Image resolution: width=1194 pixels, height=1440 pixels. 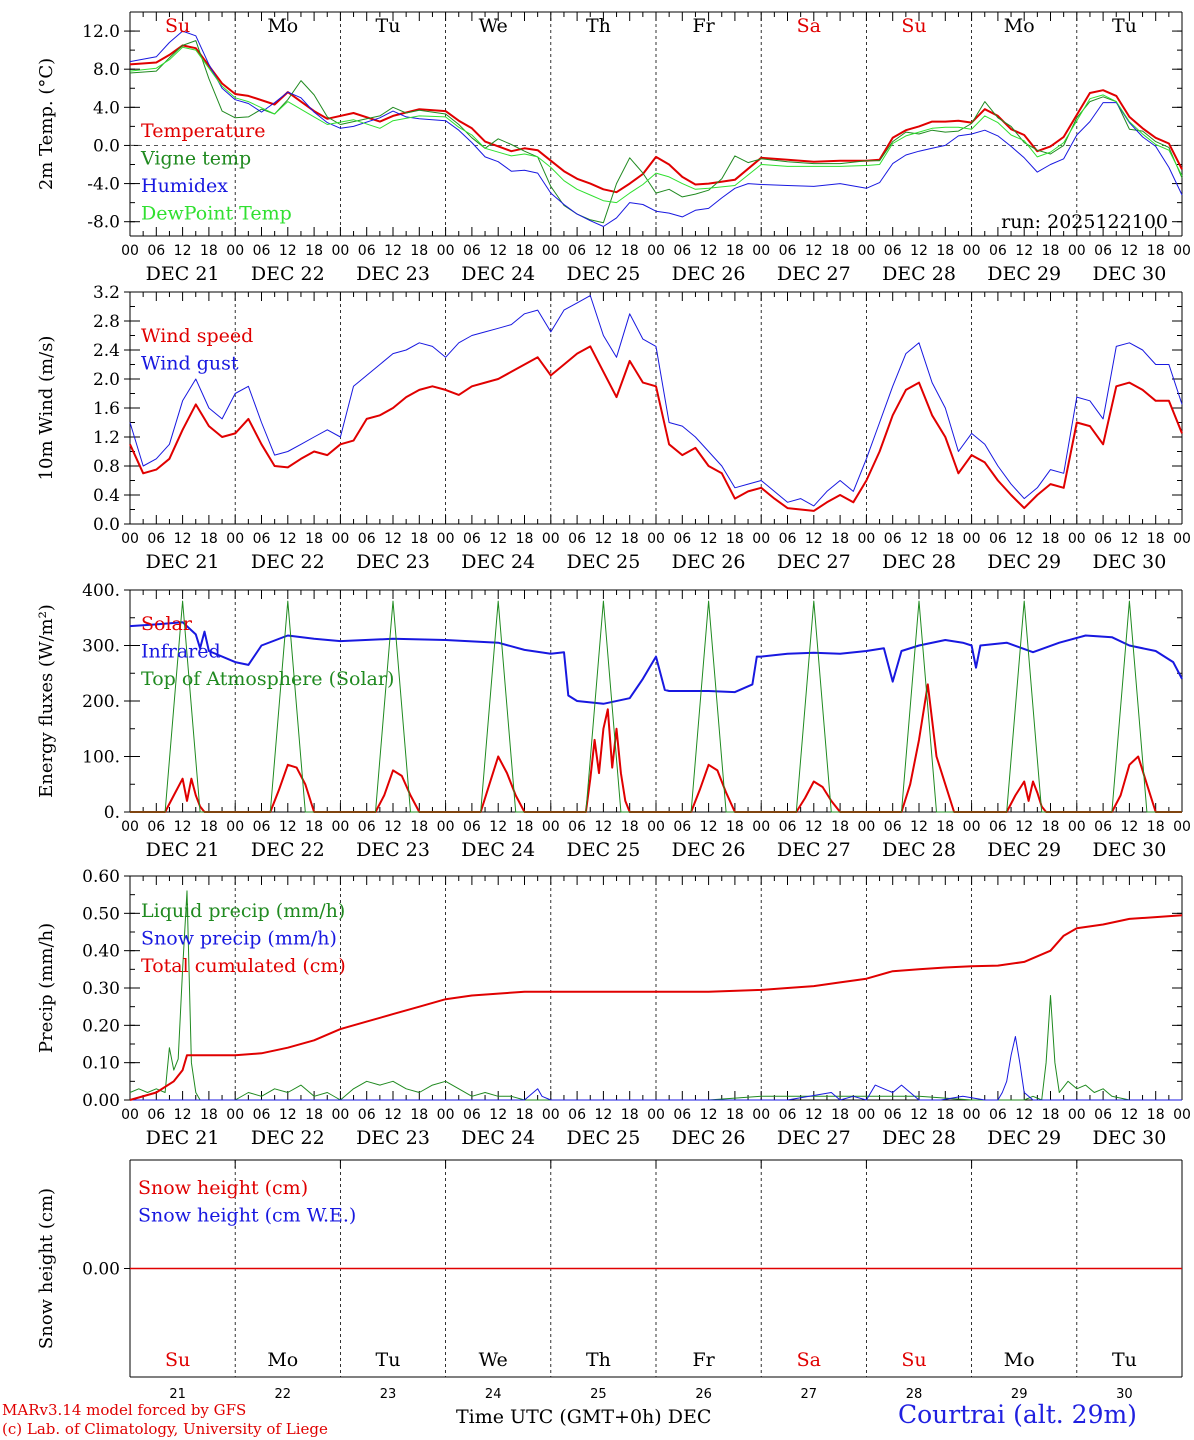 I want to click on series-liquid-precip-mm-h, so click(x=655, y=995).